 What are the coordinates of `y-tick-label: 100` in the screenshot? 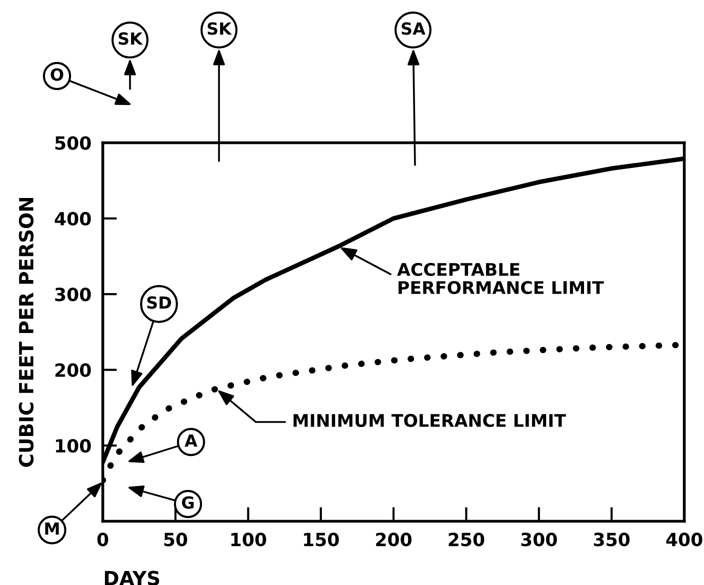 It's located at (73, 445).